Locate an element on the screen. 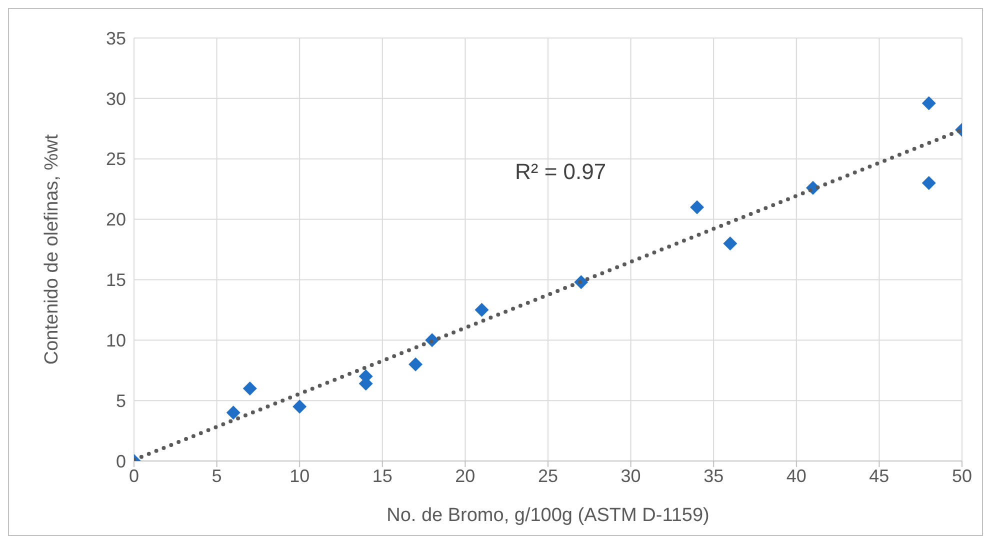 Image resolution: width=991 pixels, height=544 pixels. x-tick-label: 45 is located at coordinates (879, 476).